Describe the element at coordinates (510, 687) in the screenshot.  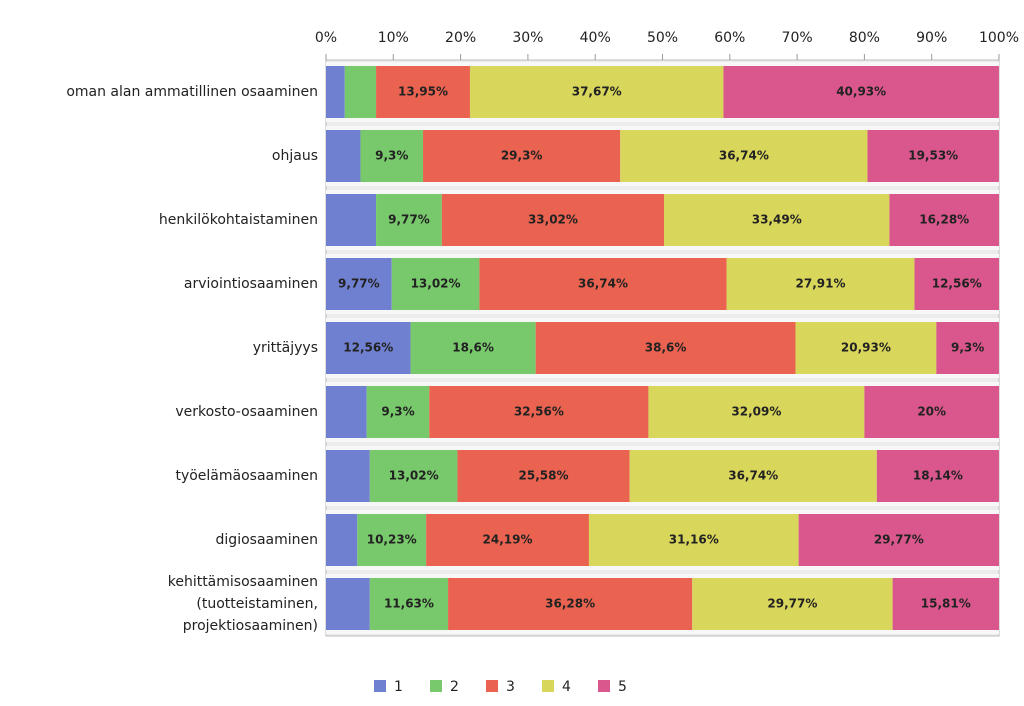
I see `legend-label: 3` at that location.